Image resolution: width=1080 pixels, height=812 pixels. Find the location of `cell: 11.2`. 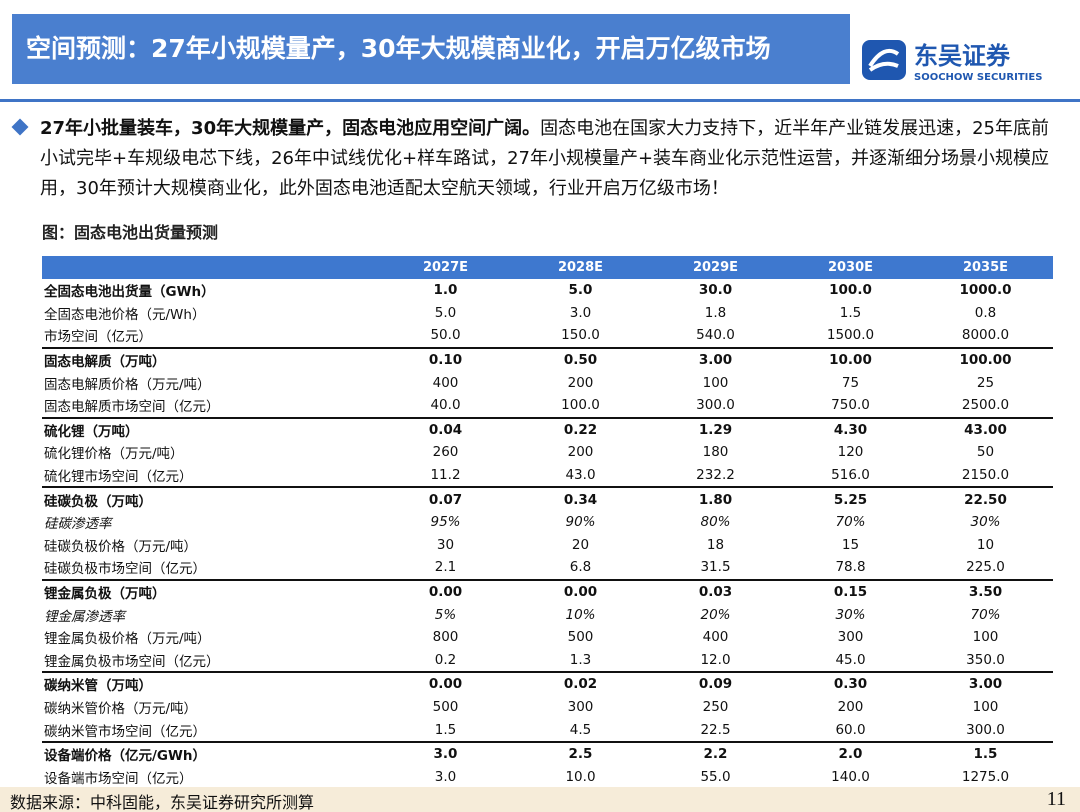

cell: 11.2 is located at coordinates (445, 476).